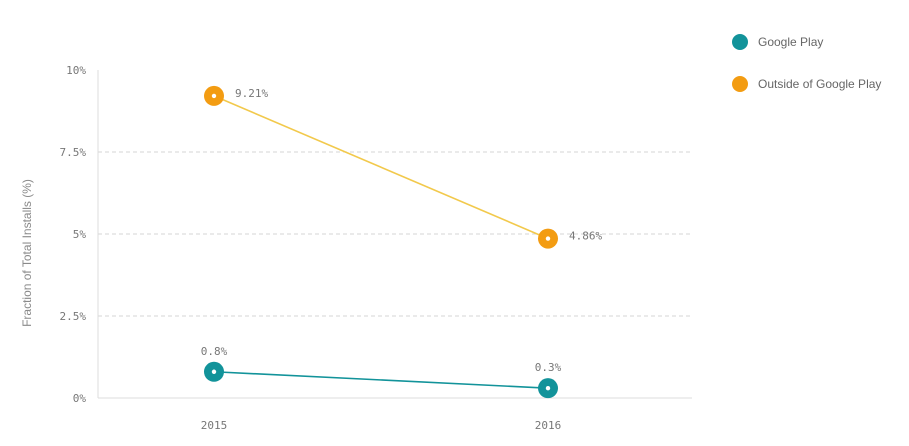  I want to click on legend: Google Play Outside of Google Play, so click(806, 63).